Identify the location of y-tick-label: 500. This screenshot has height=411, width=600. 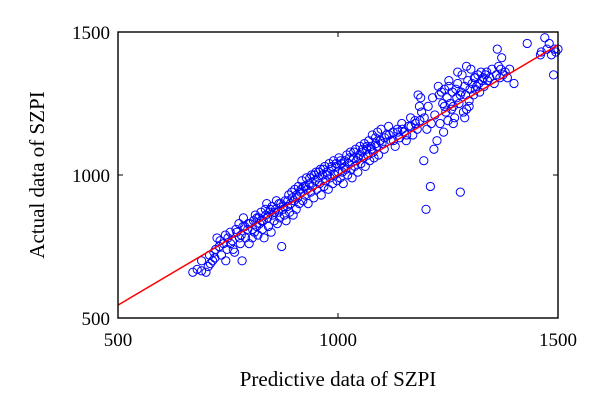
(96, 319).